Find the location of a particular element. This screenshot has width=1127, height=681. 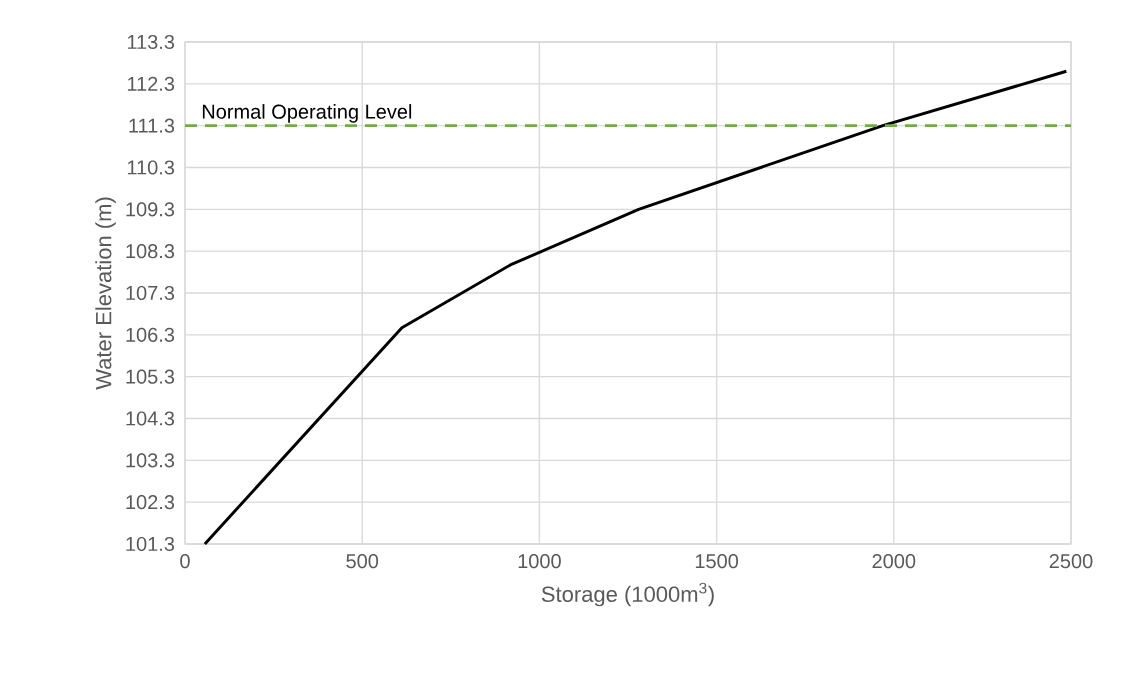

y-tick-label: 106.3 is located at coordinates (150, 334).